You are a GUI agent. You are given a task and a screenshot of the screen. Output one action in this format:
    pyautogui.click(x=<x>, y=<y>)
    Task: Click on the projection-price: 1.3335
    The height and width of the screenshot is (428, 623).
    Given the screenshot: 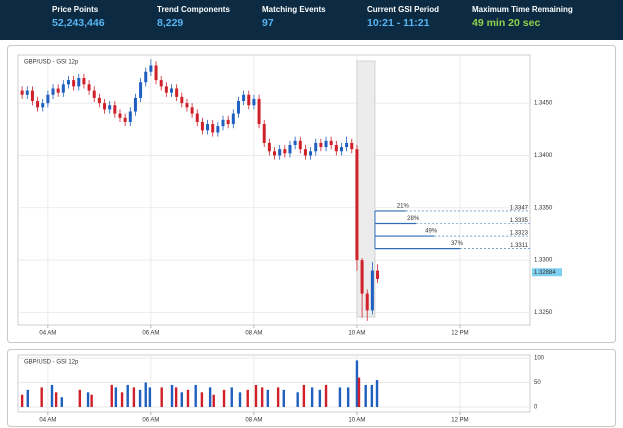 What is the action you would take?
    pyautogui.click(x=519, y=221)
    